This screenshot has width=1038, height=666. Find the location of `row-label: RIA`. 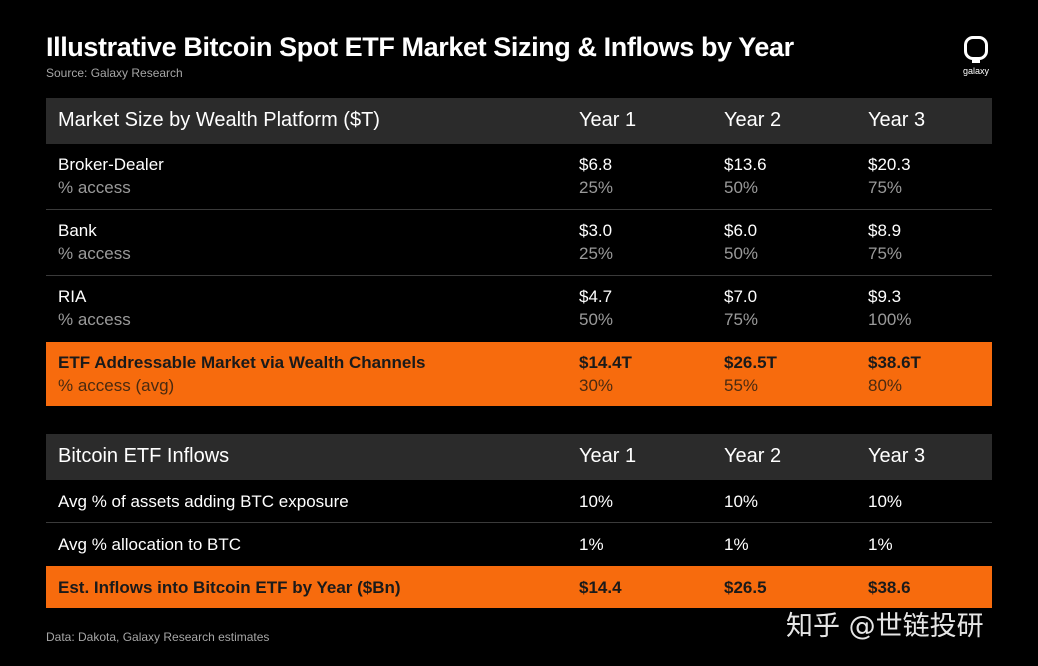

row-label: RIA is located at coordinates (72, 296).